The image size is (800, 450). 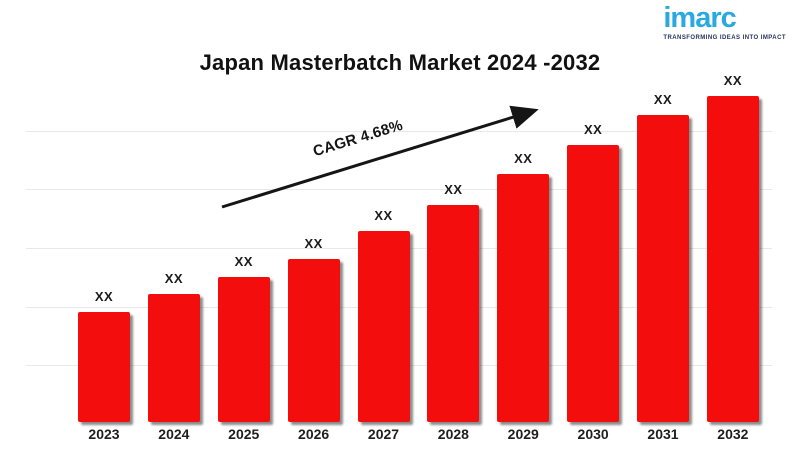 What do you see at coordinates (383, 326) in the screenshot?
I see `bar-2027` at bounding box center [383, 326].